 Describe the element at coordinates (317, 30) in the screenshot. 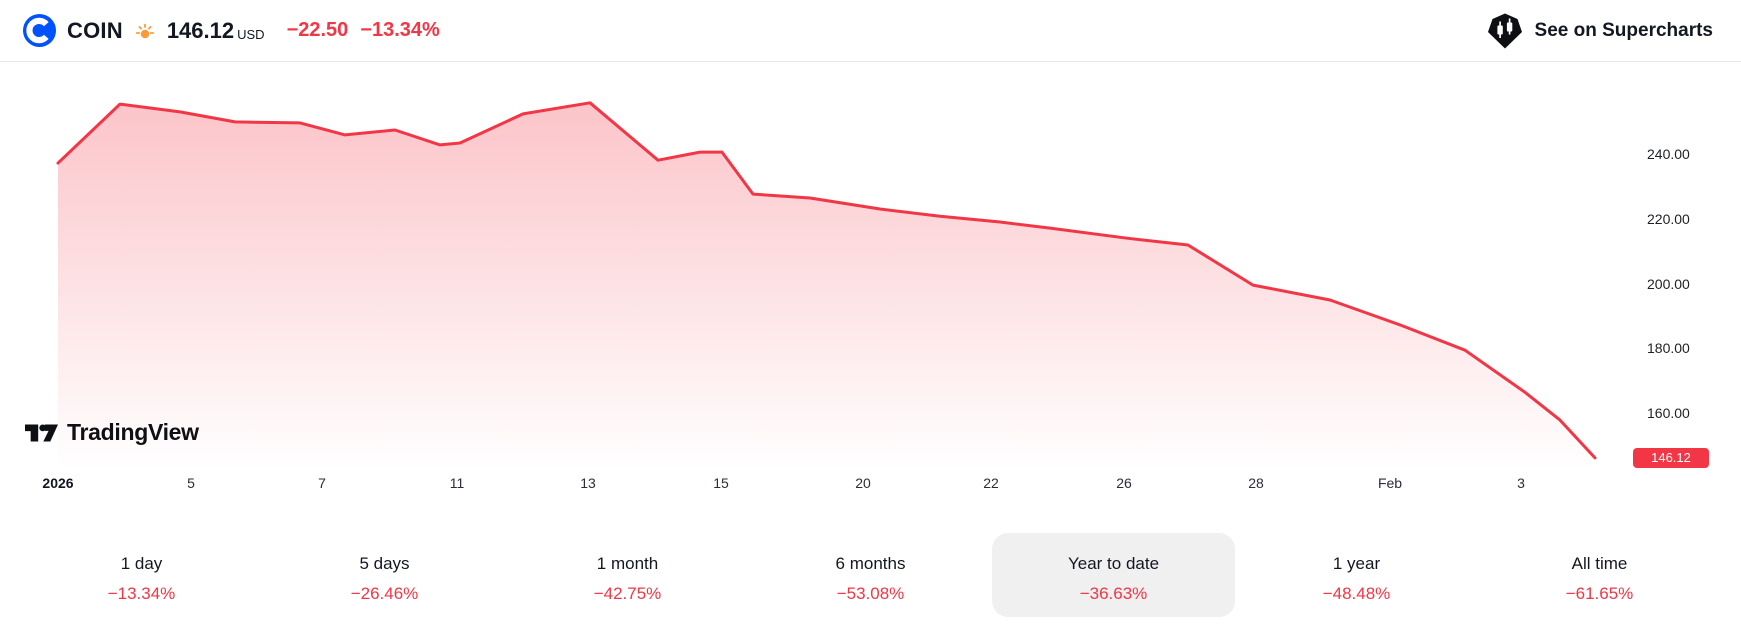

I see `price-change: −22.50` at that location.